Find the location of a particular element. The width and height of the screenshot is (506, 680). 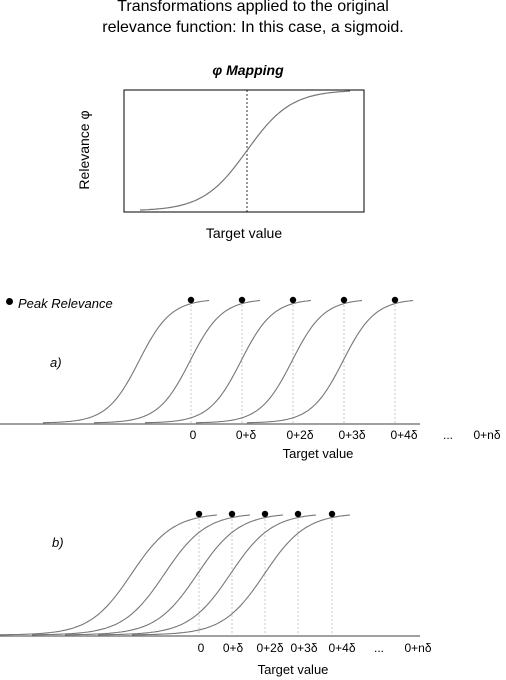

panel-b-tick-label: 0+2δ is located at coordinates (270, 648).